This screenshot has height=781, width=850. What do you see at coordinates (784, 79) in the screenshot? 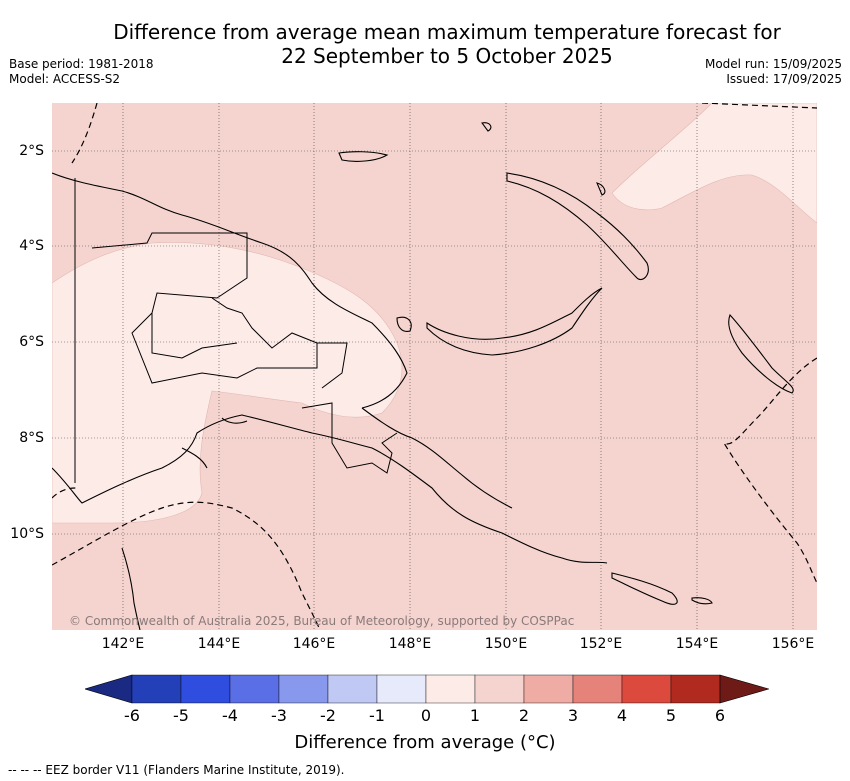
I see `issued-date: Issued: 17/09/2025` at bounding box center [784, 79].